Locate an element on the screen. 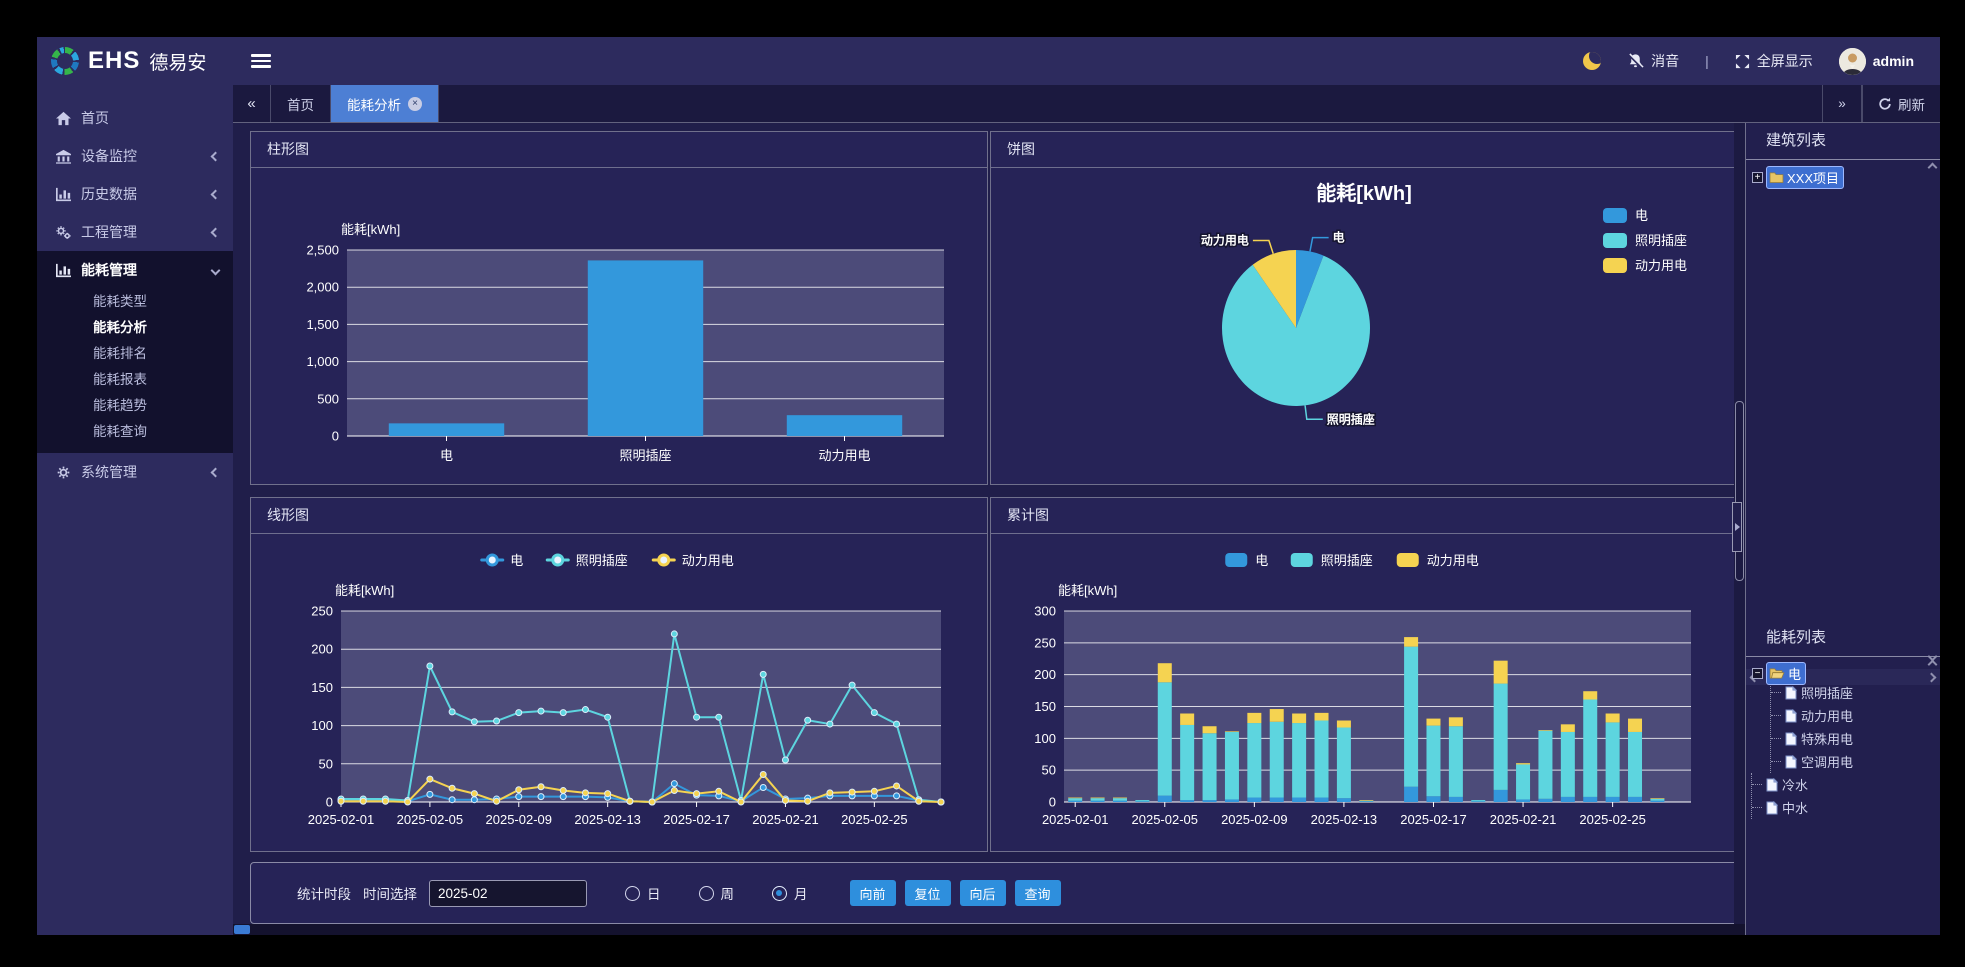 This screenshot has height=967, width=1965. svg-text: 100 is located at coordinates (322, 725).